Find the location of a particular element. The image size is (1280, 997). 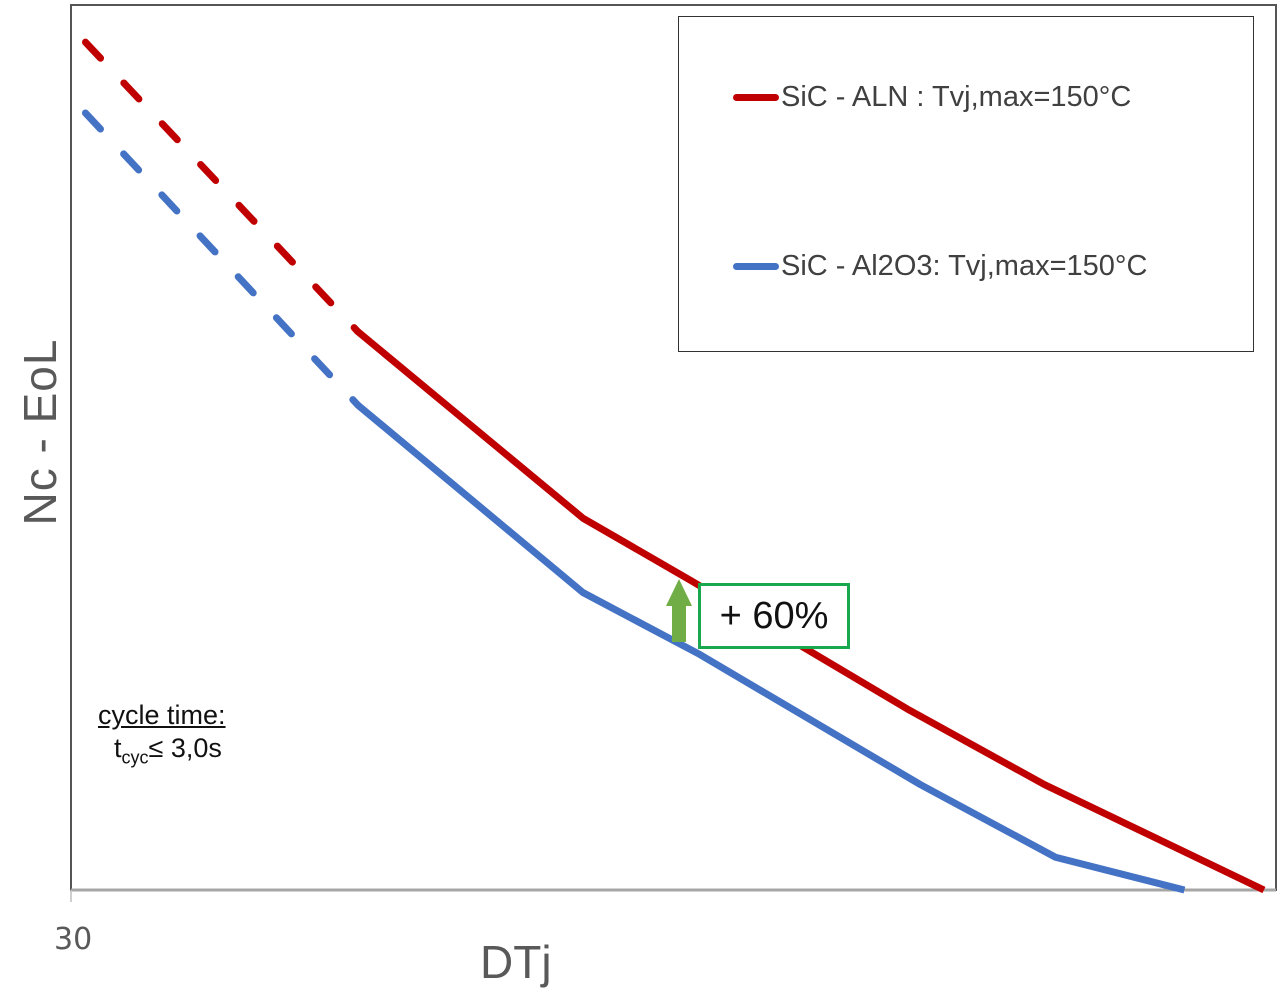

cycle-time-note: cycle time: tcyc≤ 3,0s is located at coordinates (162, 734).